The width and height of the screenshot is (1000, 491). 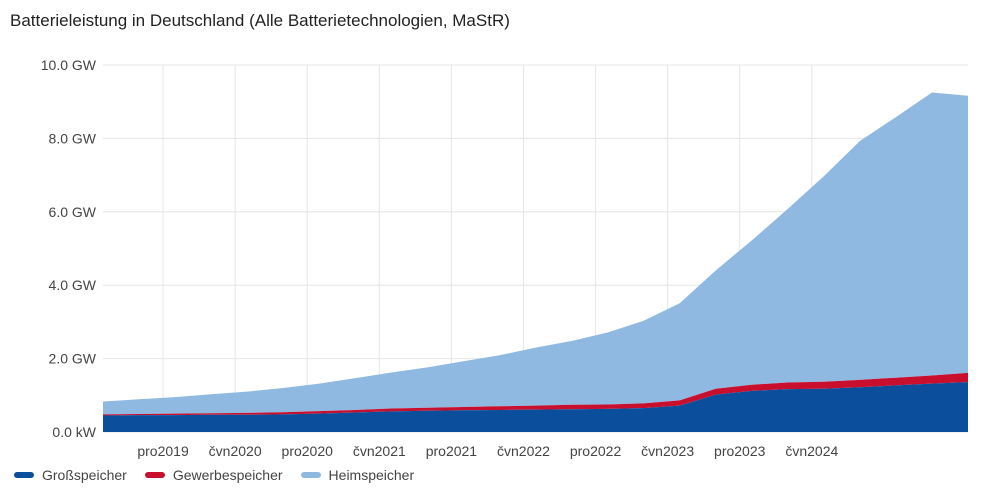 I want to click on legend-label: Großspeicher, so click(x=84, y=475).